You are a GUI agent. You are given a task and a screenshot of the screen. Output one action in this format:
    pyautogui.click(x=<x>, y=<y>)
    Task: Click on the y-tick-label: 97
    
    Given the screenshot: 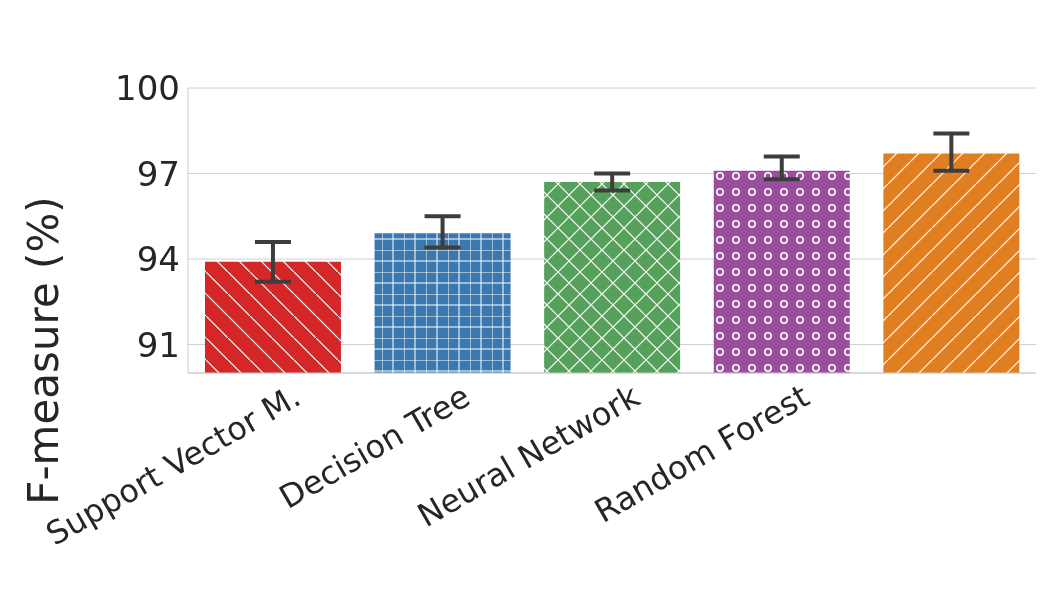 What is the action you would take?
    pyautogui.click(x=158, y=173)
    